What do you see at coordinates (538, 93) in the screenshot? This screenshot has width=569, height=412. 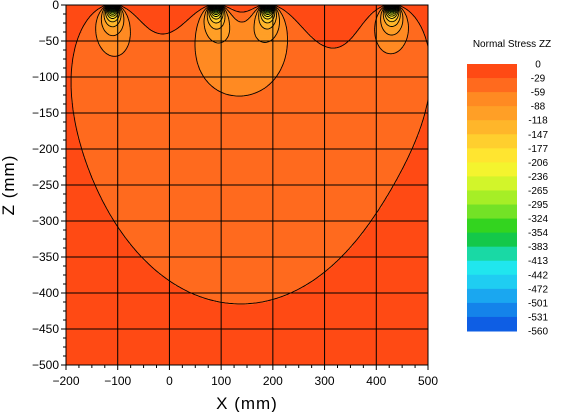 I see `legend-label: -59` at bounding box center [538, 93].